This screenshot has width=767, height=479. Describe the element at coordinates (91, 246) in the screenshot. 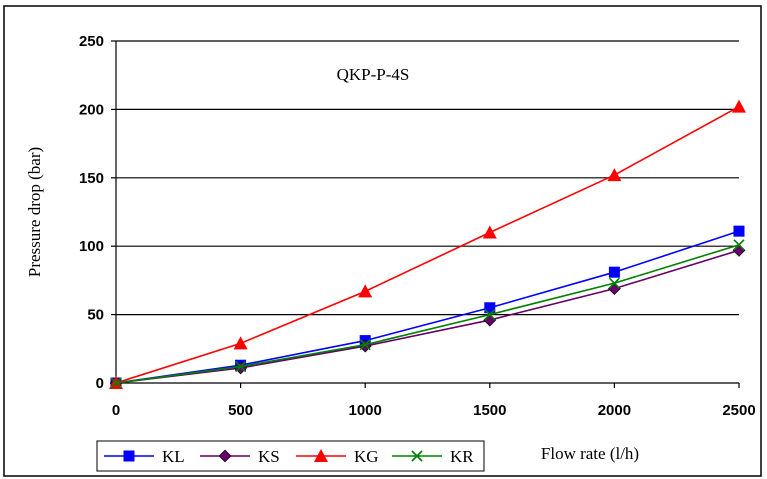

I see `y-tick-label: 100` at that location.